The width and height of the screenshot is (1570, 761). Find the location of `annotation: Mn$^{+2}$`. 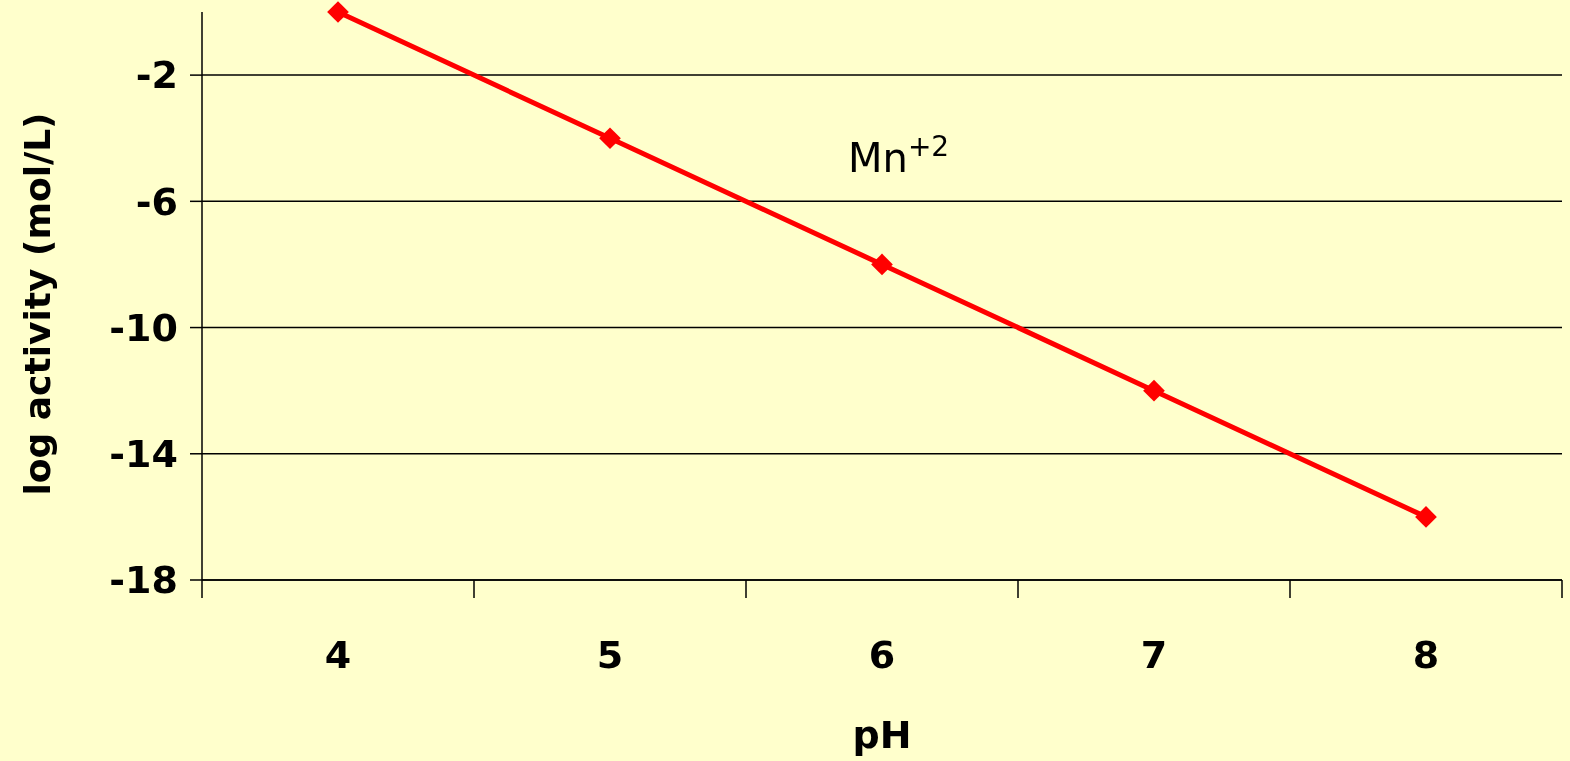

annotation: Mn$^{+2}$ is located at coordinates (899, 155).